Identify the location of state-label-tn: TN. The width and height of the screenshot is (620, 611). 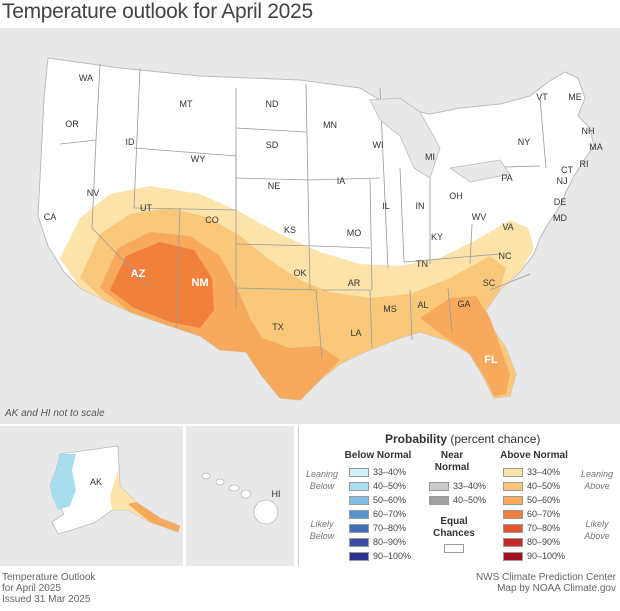
(422, 264).